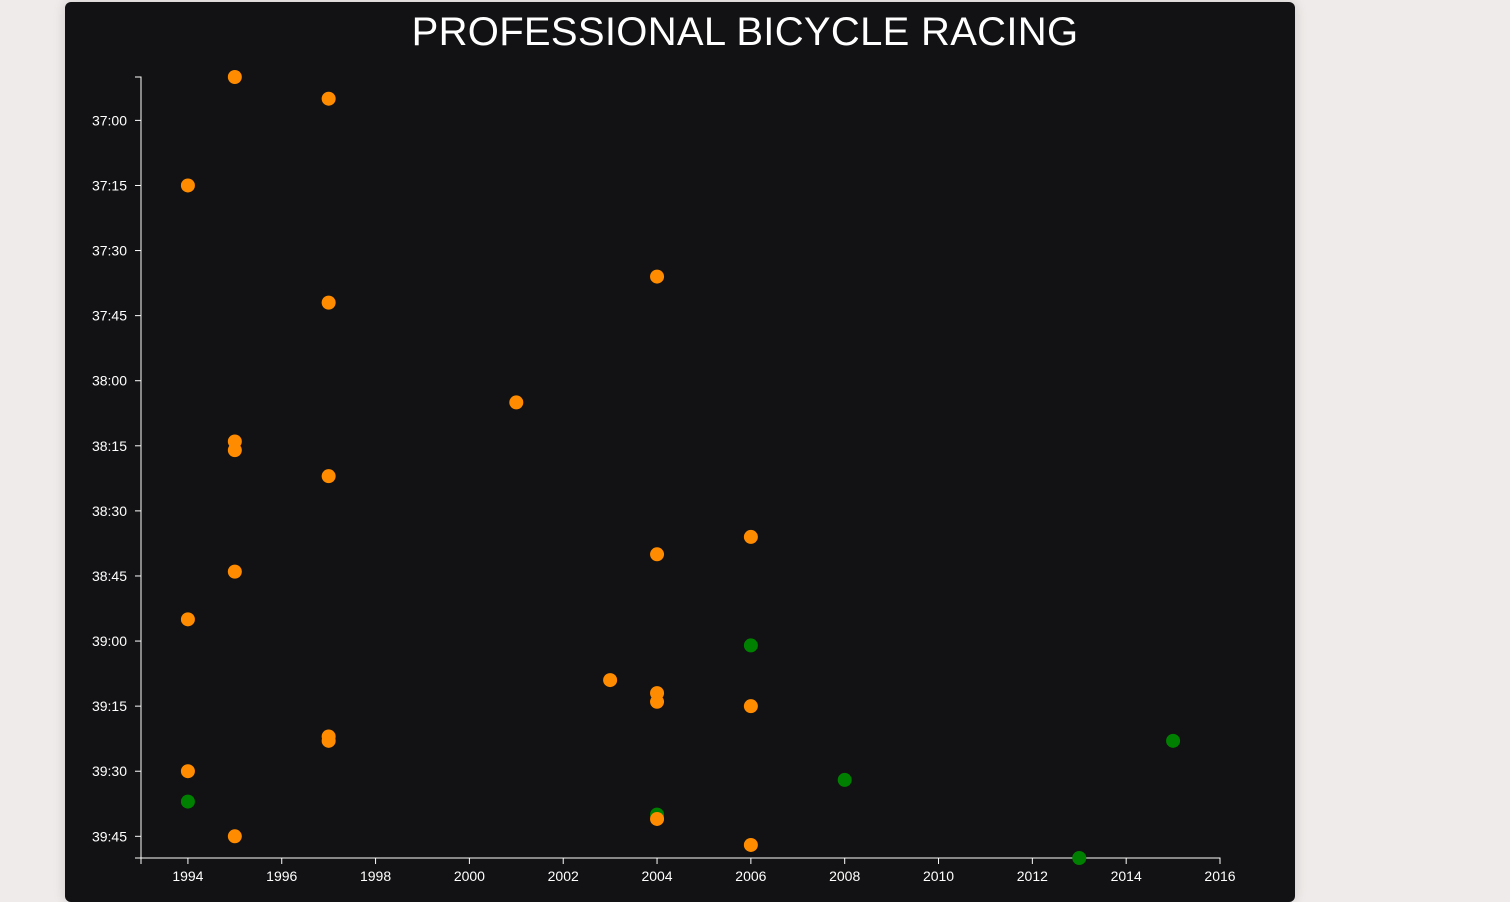  I want to click on x-tick-label: 2008, so click(844, 876).